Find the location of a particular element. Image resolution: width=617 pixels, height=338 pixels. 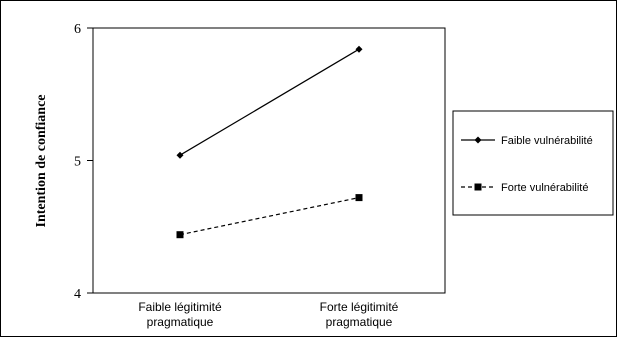

x-tick-label: Faible légitimité pragmatique is located at coordinates (180, 314).